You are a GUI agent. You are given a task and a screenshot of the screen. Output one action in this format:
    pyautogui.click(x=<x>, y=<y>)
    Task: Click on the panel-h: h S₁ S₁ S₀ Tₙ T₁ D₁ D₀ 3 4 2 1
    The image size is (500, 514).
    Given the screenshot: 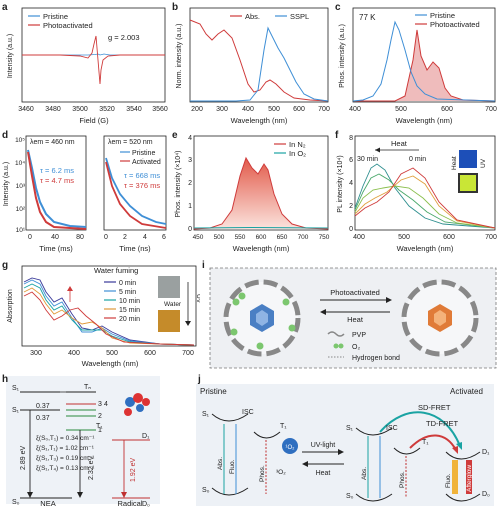 What is the action you would take?
    pyautogui.click(x=83, y=439)
    